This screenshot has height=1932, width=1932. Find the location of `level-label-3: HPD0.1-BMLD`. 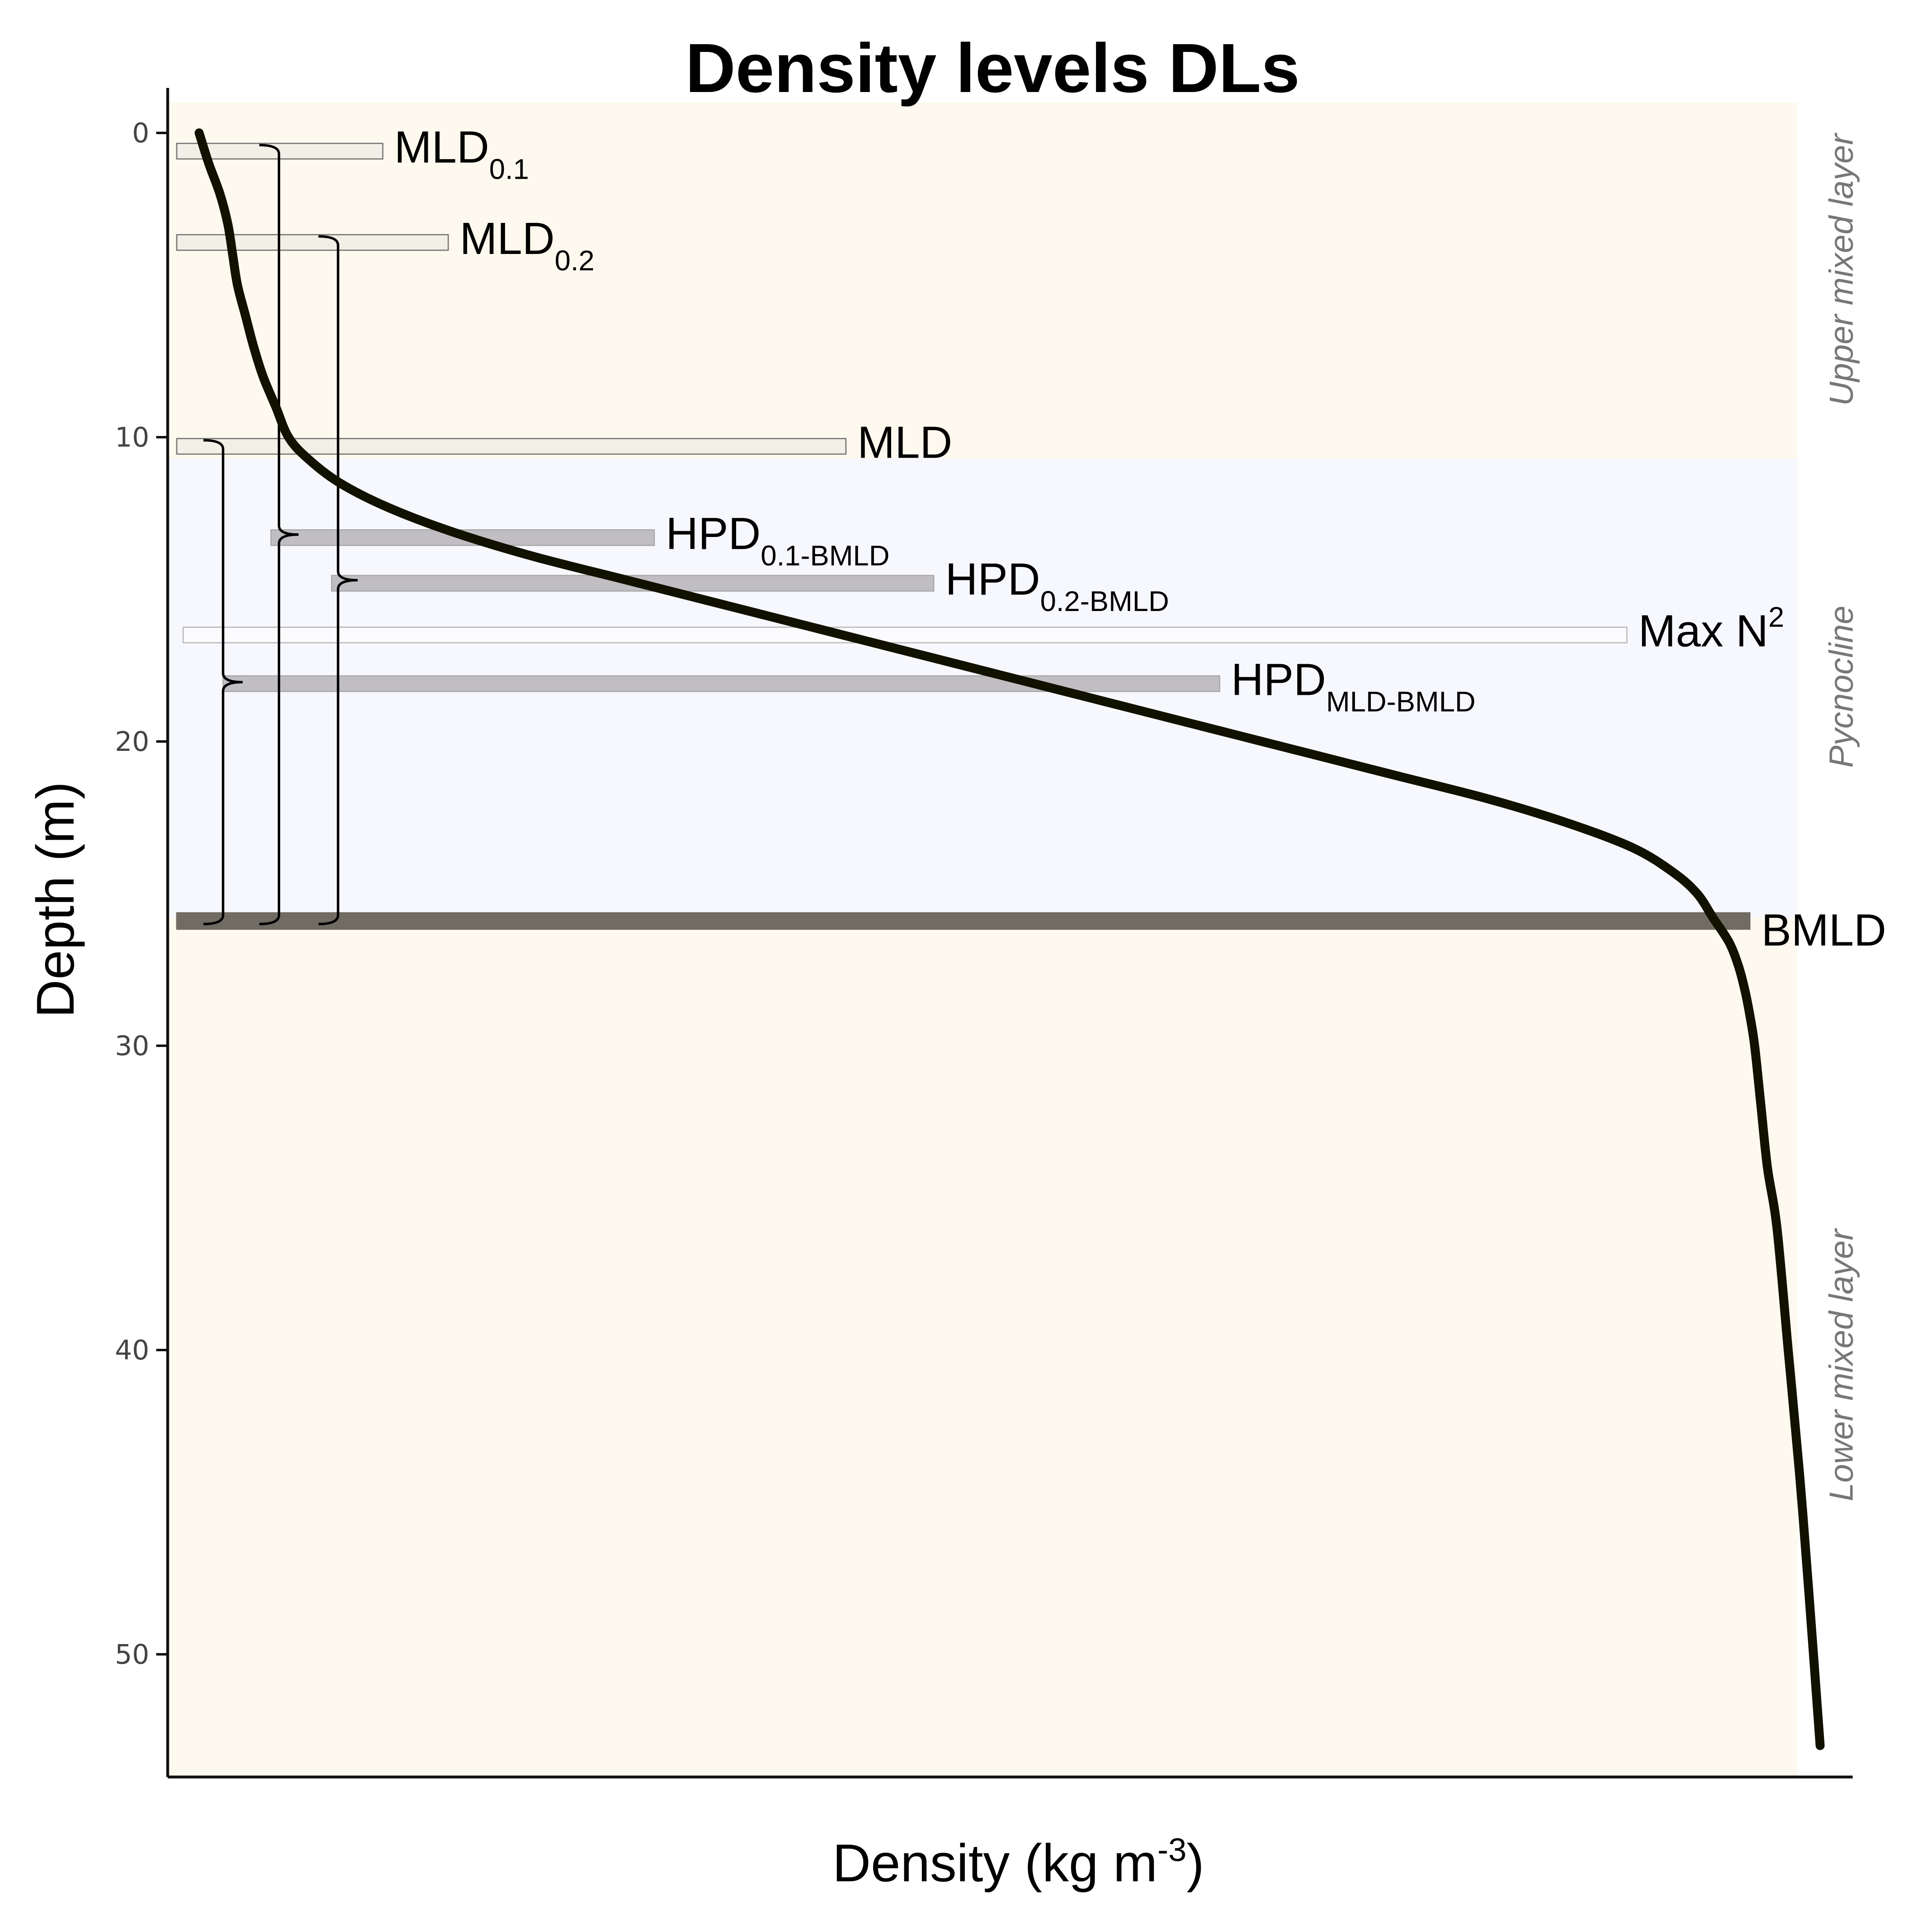

level-label-3: HPD0.1-BMLD is located at coordinates (778, 540).